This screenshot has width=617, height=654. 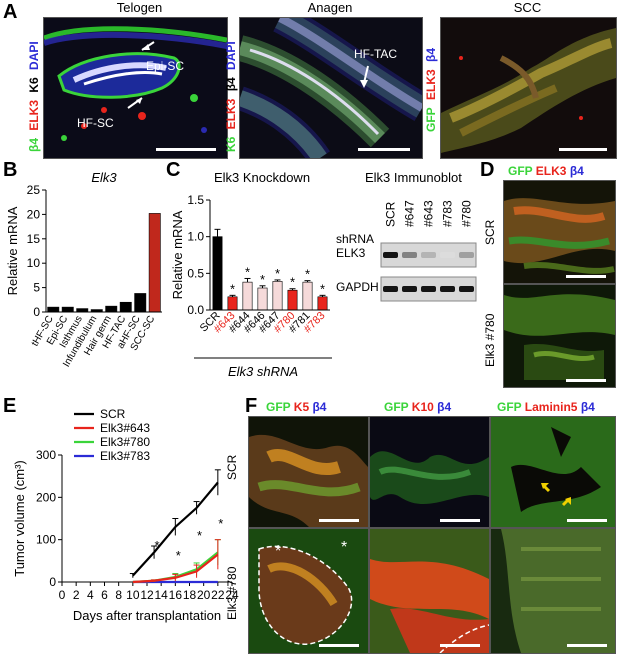 I want to click on chart-e-xtick-label: 24, so click(x=232, y=595).